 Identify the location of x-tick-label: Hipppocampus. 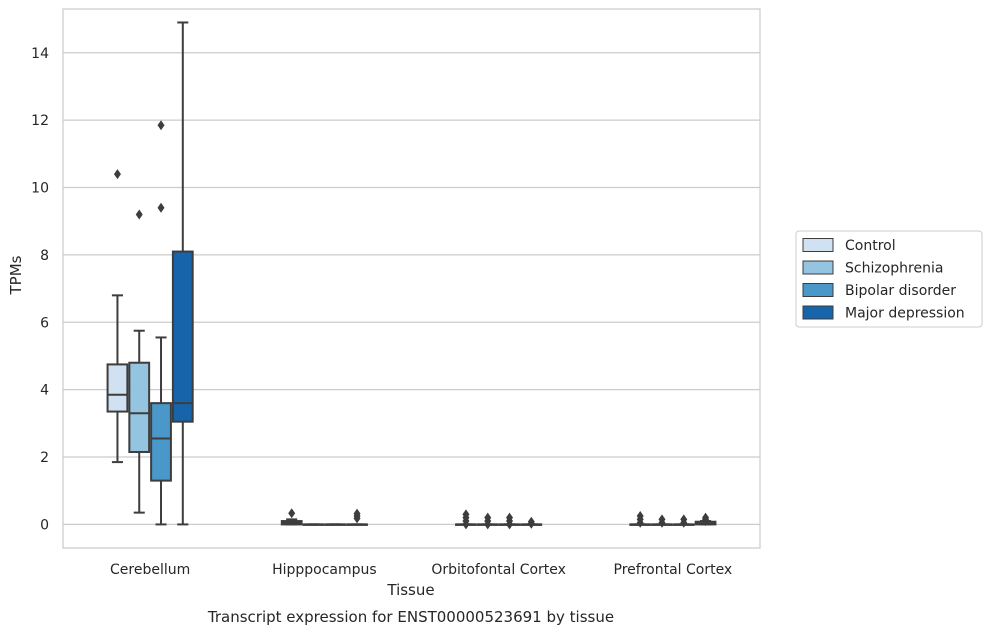
(324, 570).